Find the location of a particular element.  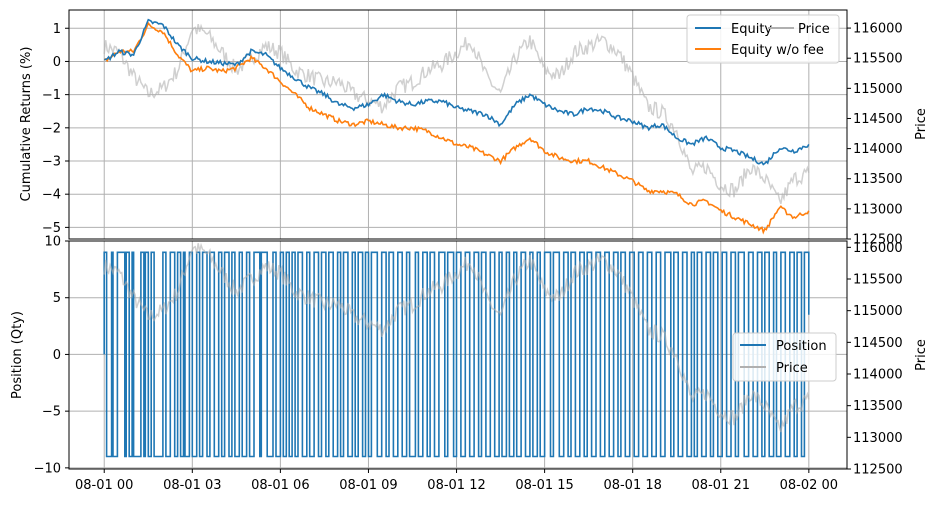

legend-label-equity: Equity is located at coordinates (751, 29).